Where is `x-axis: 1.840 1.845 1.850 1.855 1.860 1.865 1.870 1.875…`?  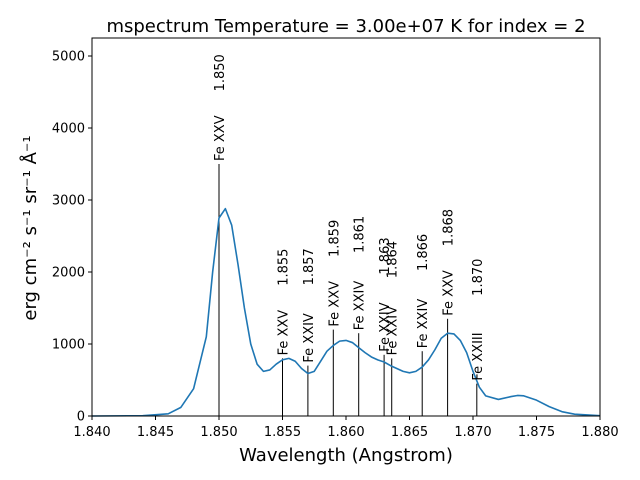
x-axis: 1.840 1.845 1.850 1.855 1.860 1.865 1.870 1.875… is located at coordinates (346, 428).